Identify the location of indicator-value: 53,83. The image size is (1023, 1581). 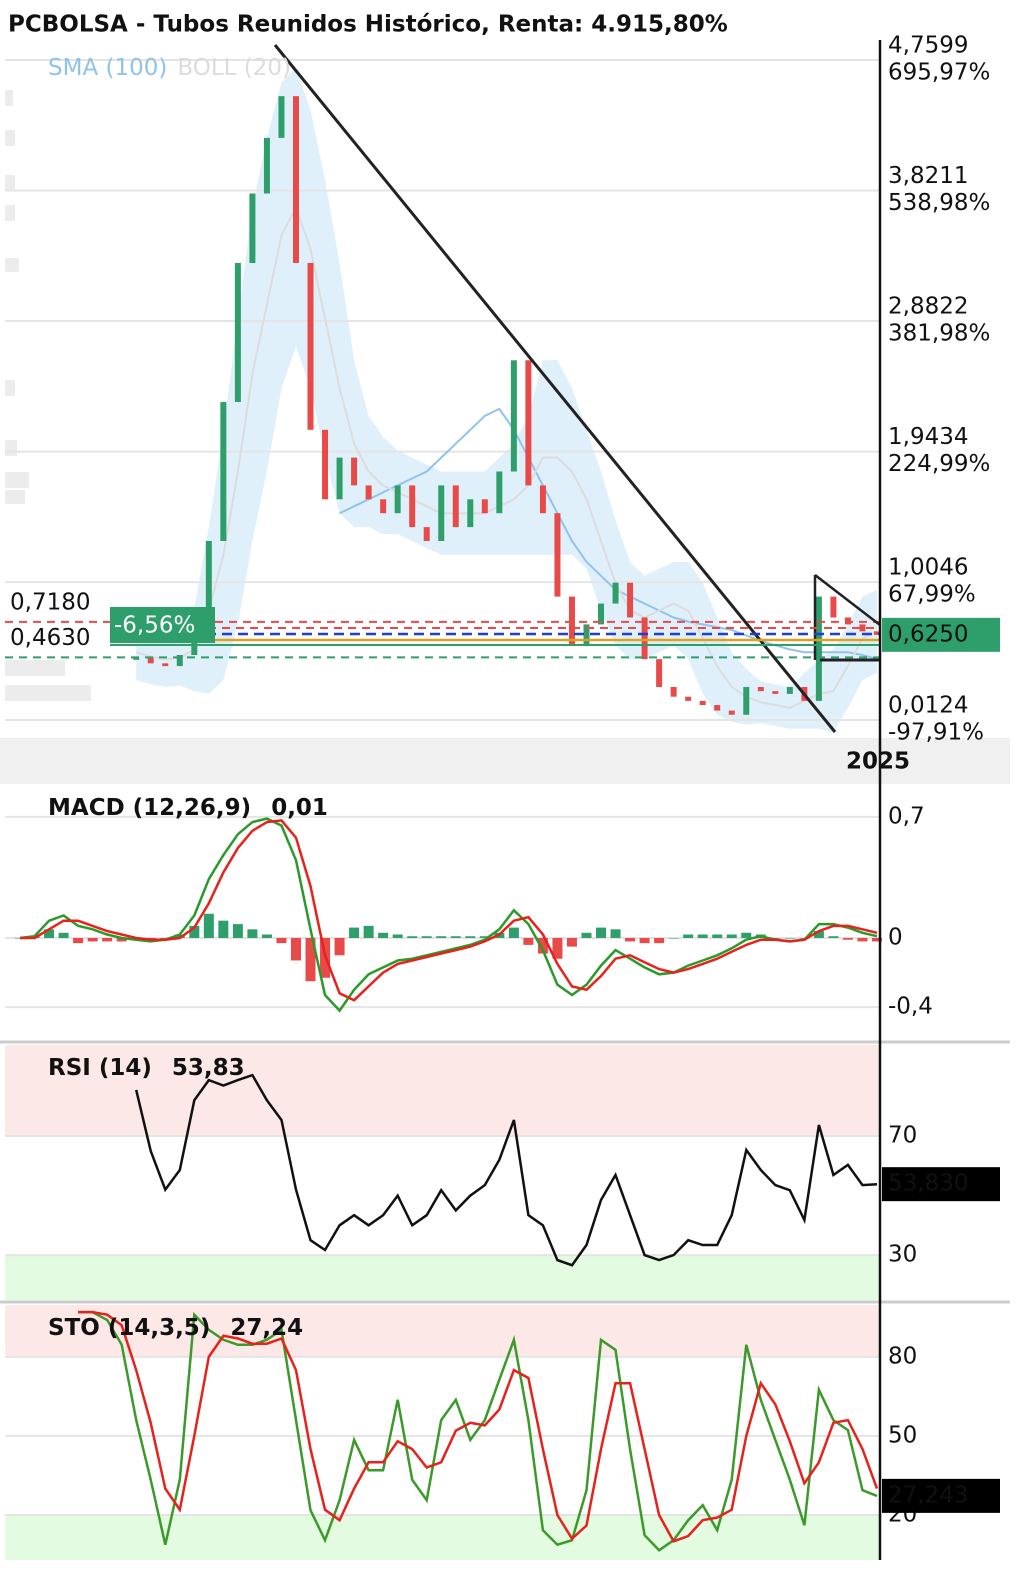
(208, 1068).